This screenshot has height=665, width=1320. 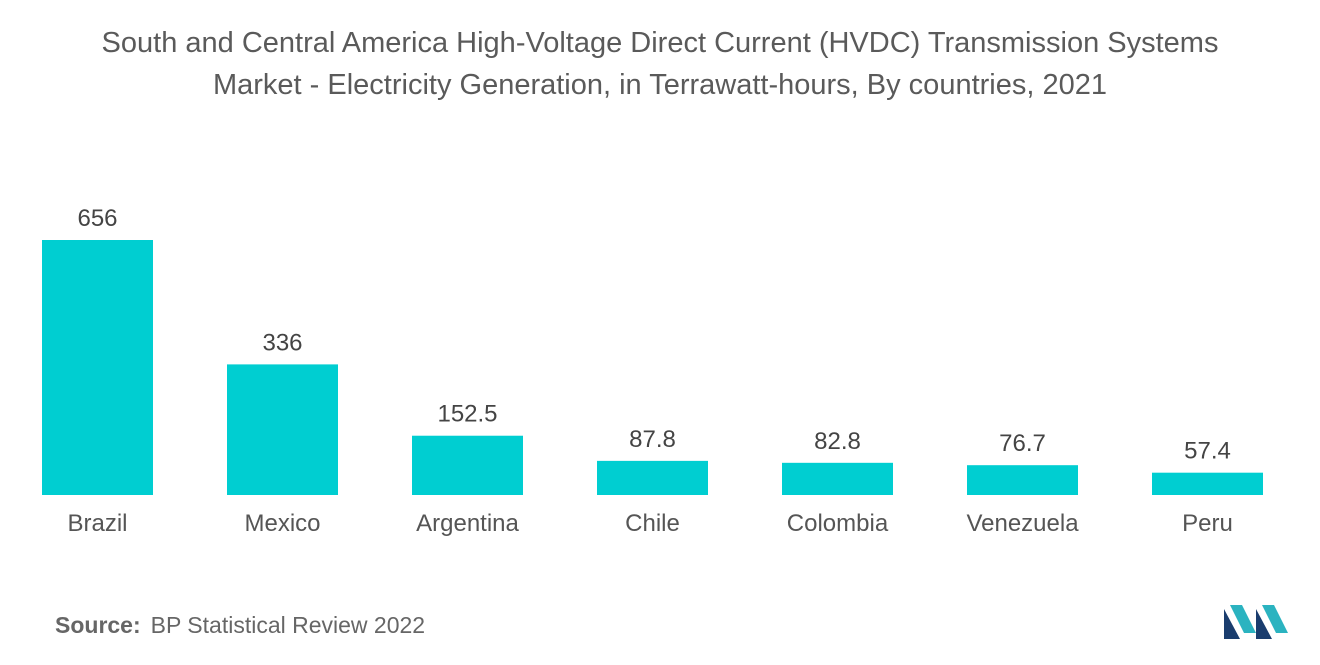 I want to click on category-label-chile: Chile, so click(x=652, y=523).